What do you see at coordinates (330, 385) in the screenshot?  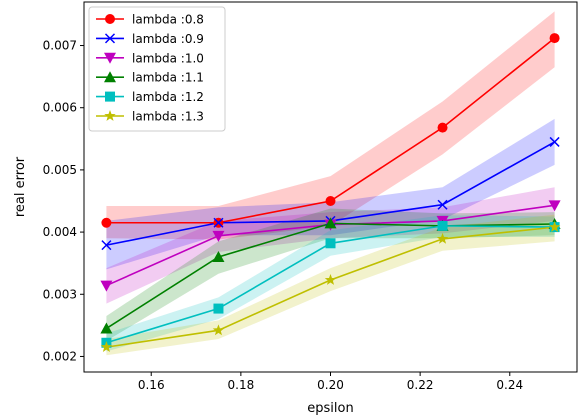 I see `x-tick-label: 0.20` at bounding box center [330, 385].